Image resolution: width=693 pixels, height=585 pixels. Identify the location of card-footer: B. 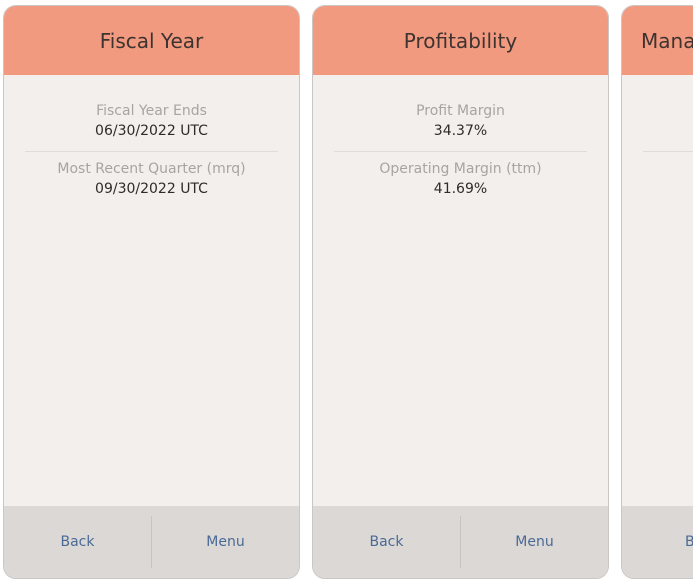
(657, 542).